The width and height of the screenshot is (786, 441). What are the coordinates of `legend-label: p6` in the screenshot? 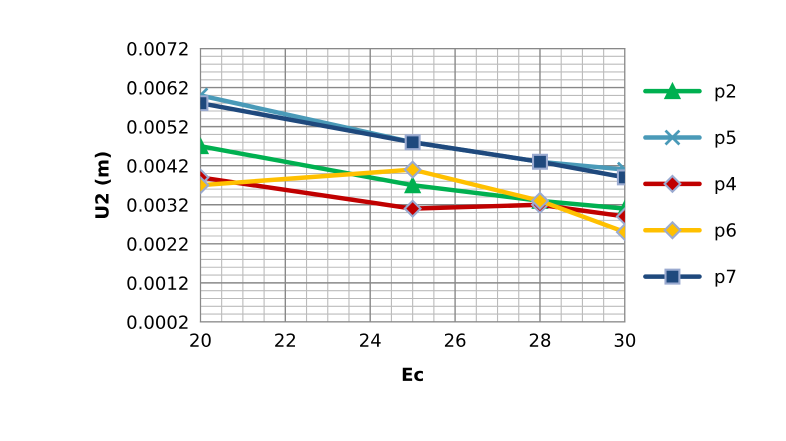 It's located at (726, 231).